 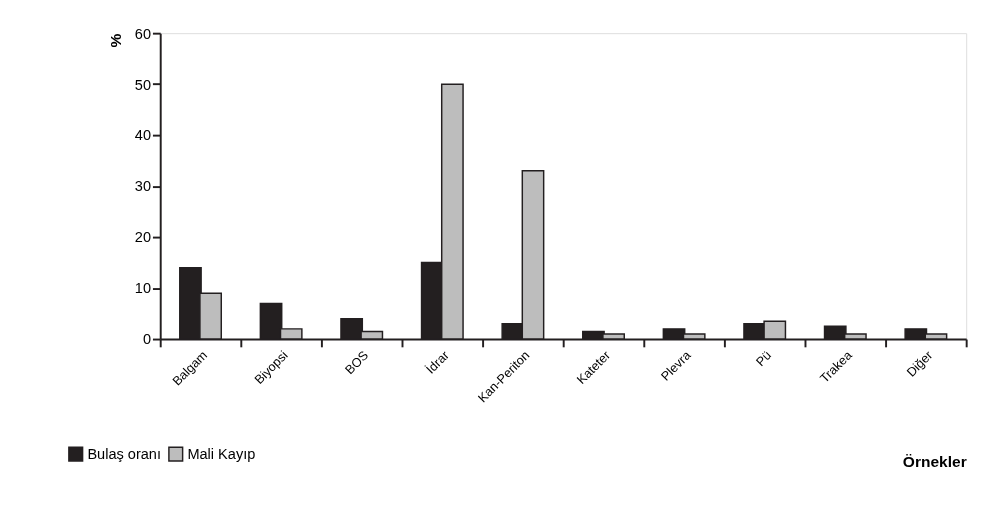 What do you see at coordinates (115, 40) in the screenshot?
I see `y-axis-title: %` at bounding box center [115, 40].